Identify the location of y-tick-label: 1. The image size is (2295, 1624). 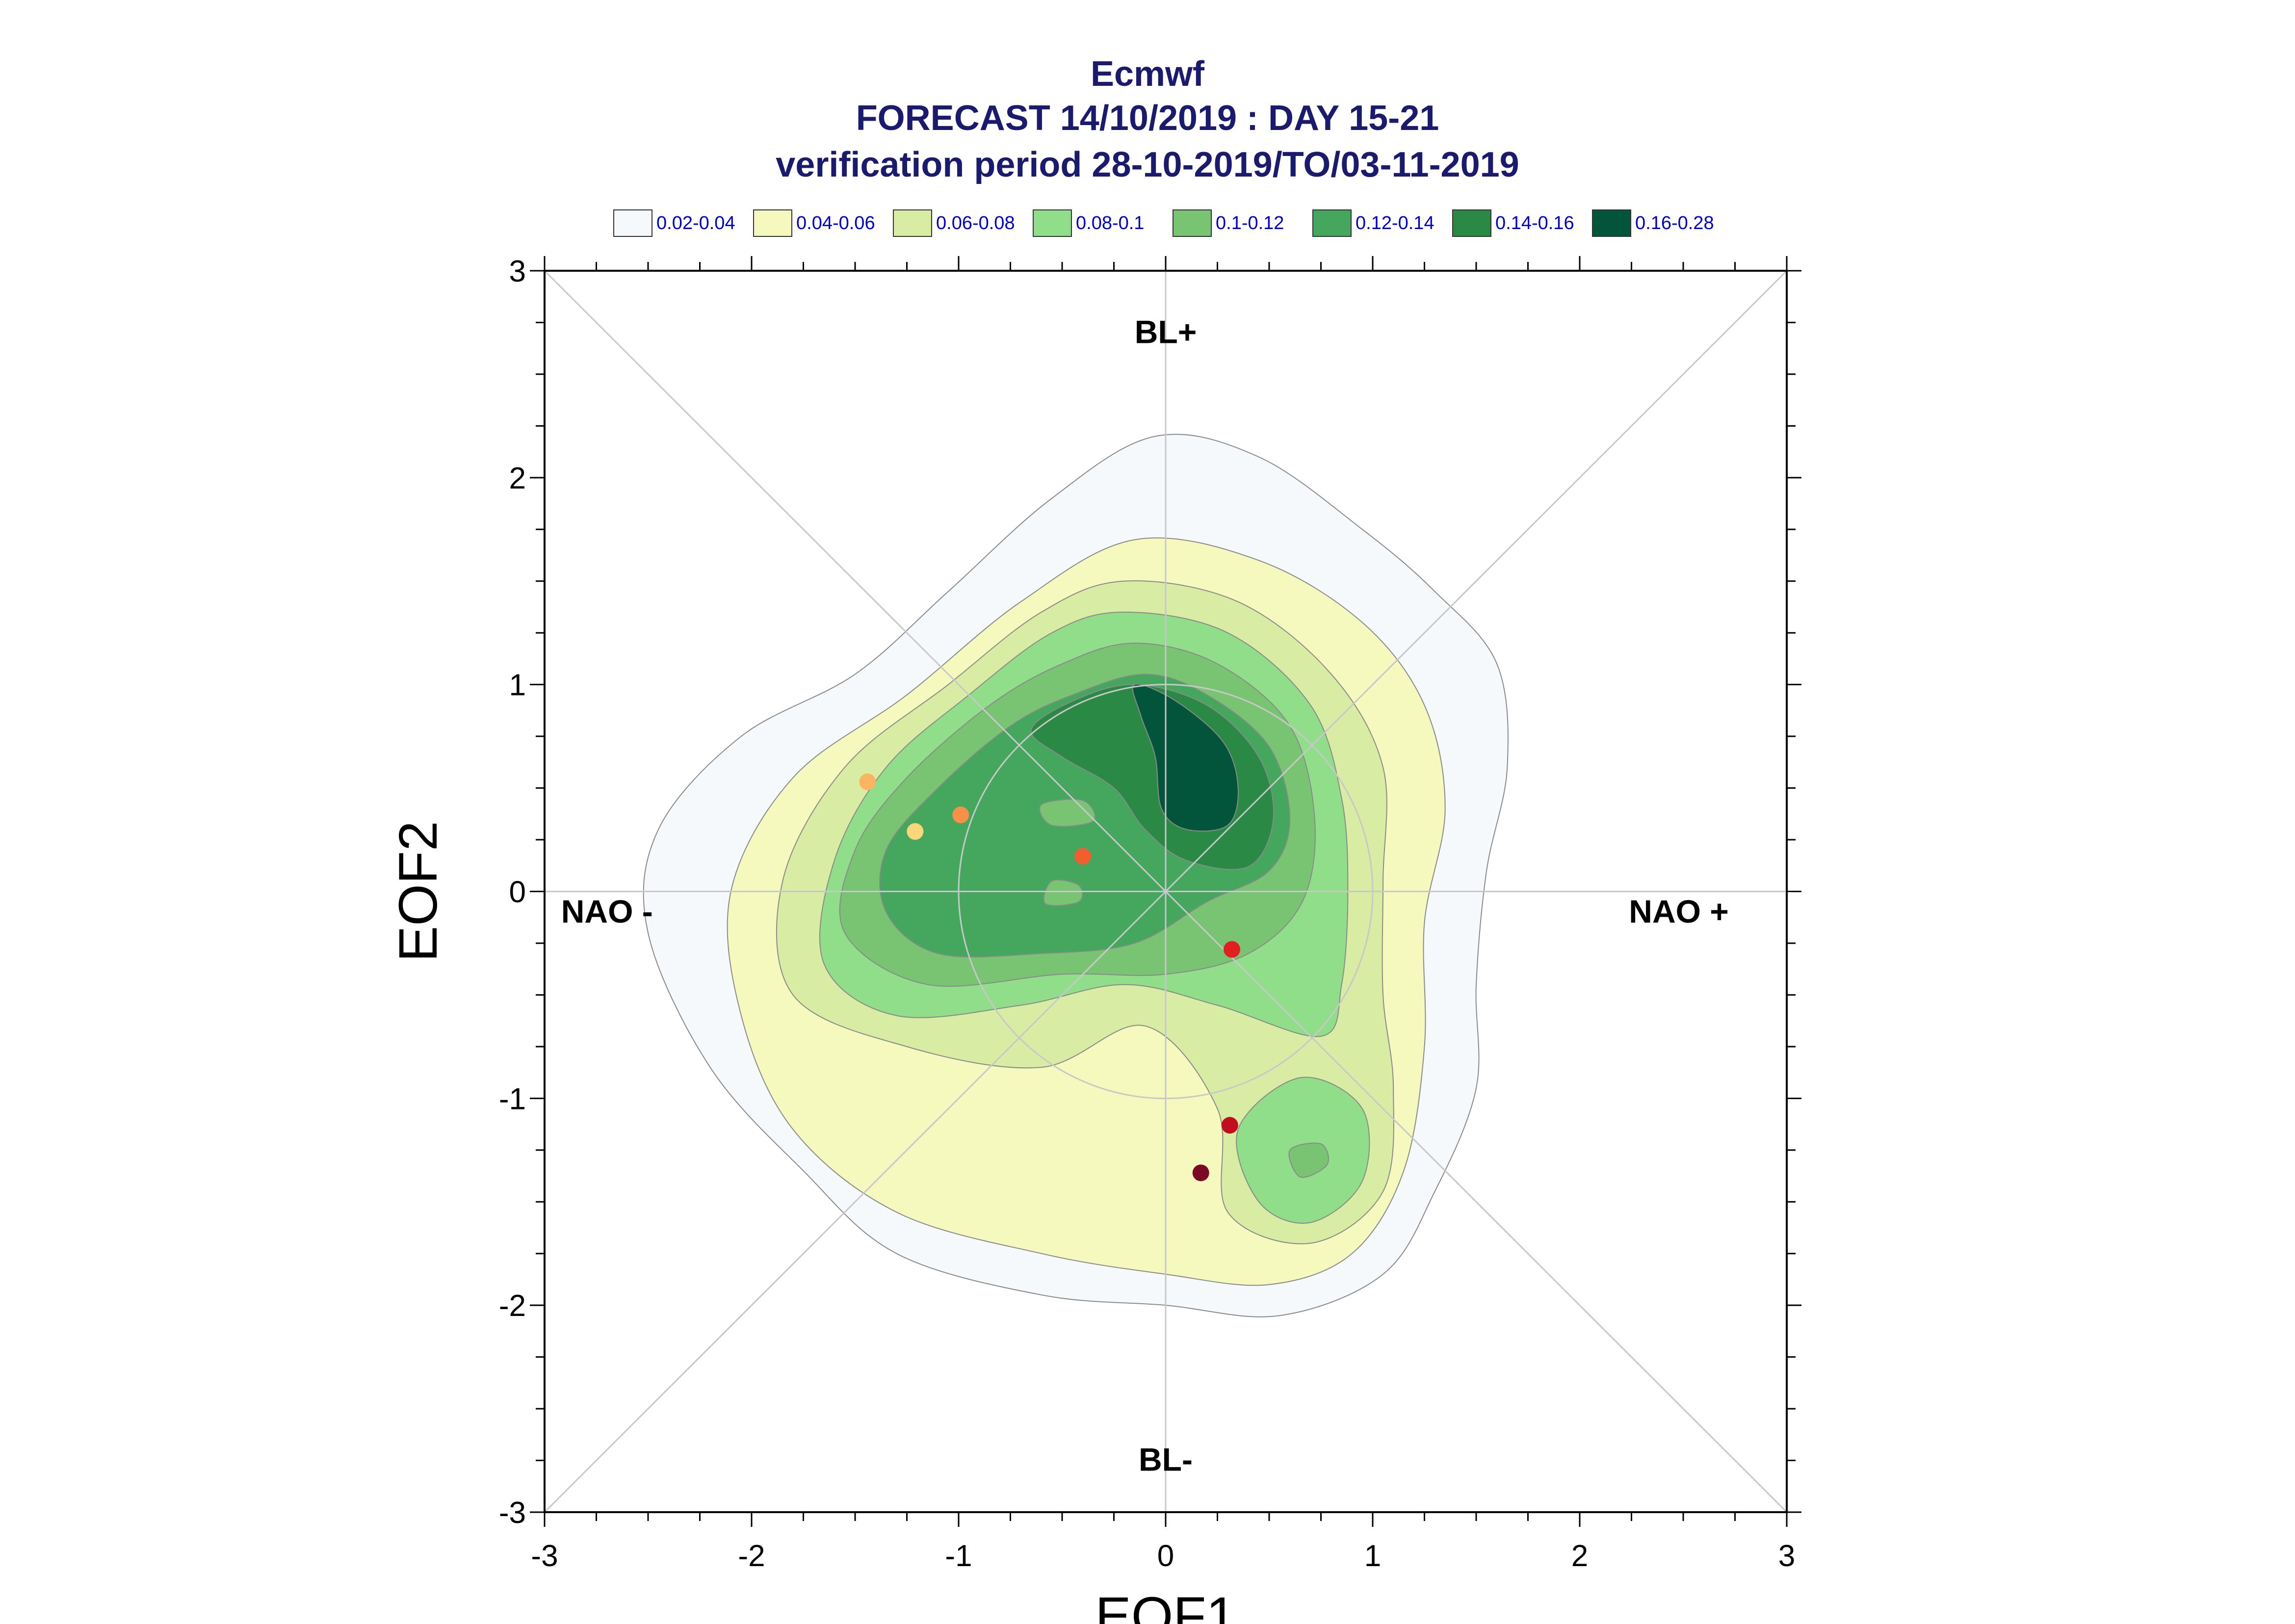
(518, 685).